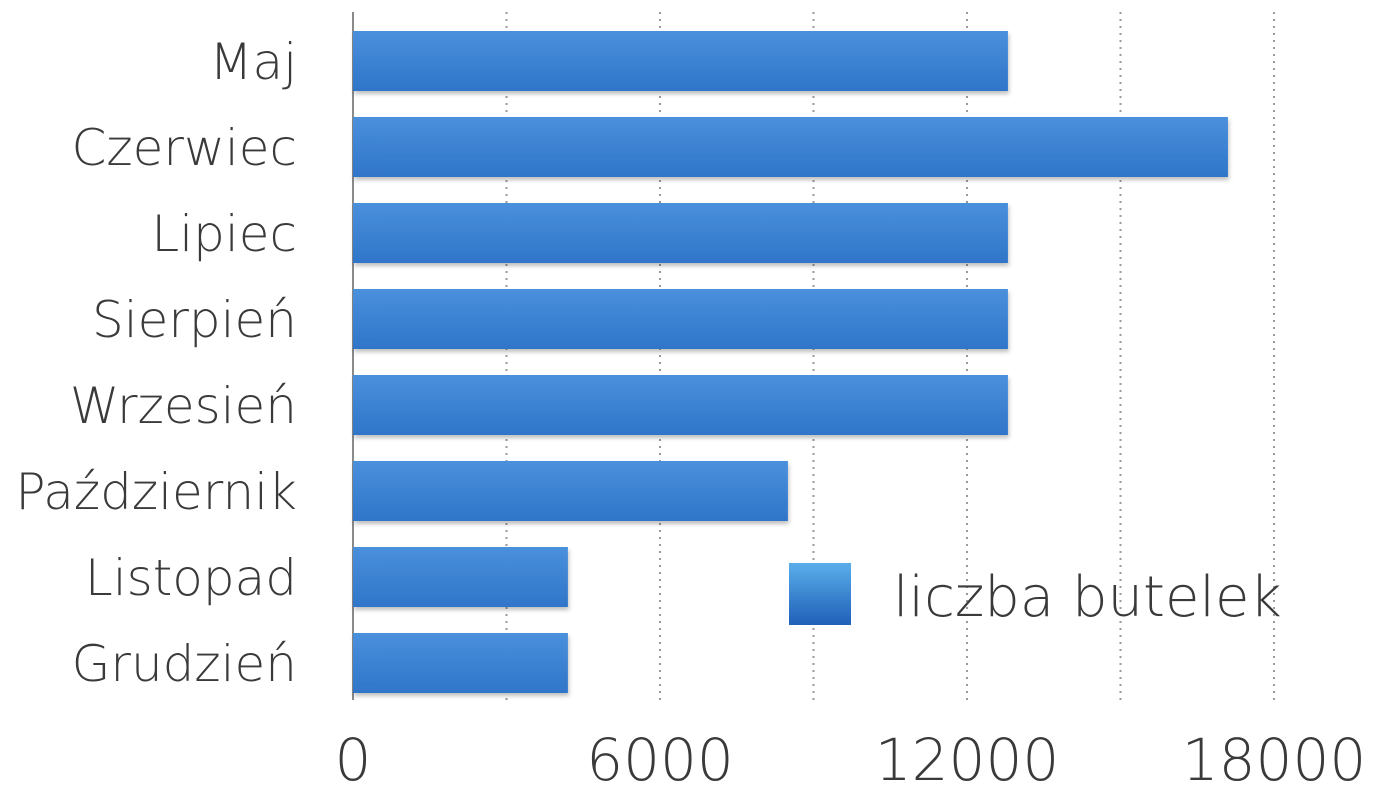 Image resolution: width=1386 pixels, height=792 pixels. Describe the element at coordinates (851, 759) in the screenshot. I see `x-tick-labels: 0 6000 12000 18000` at that location.